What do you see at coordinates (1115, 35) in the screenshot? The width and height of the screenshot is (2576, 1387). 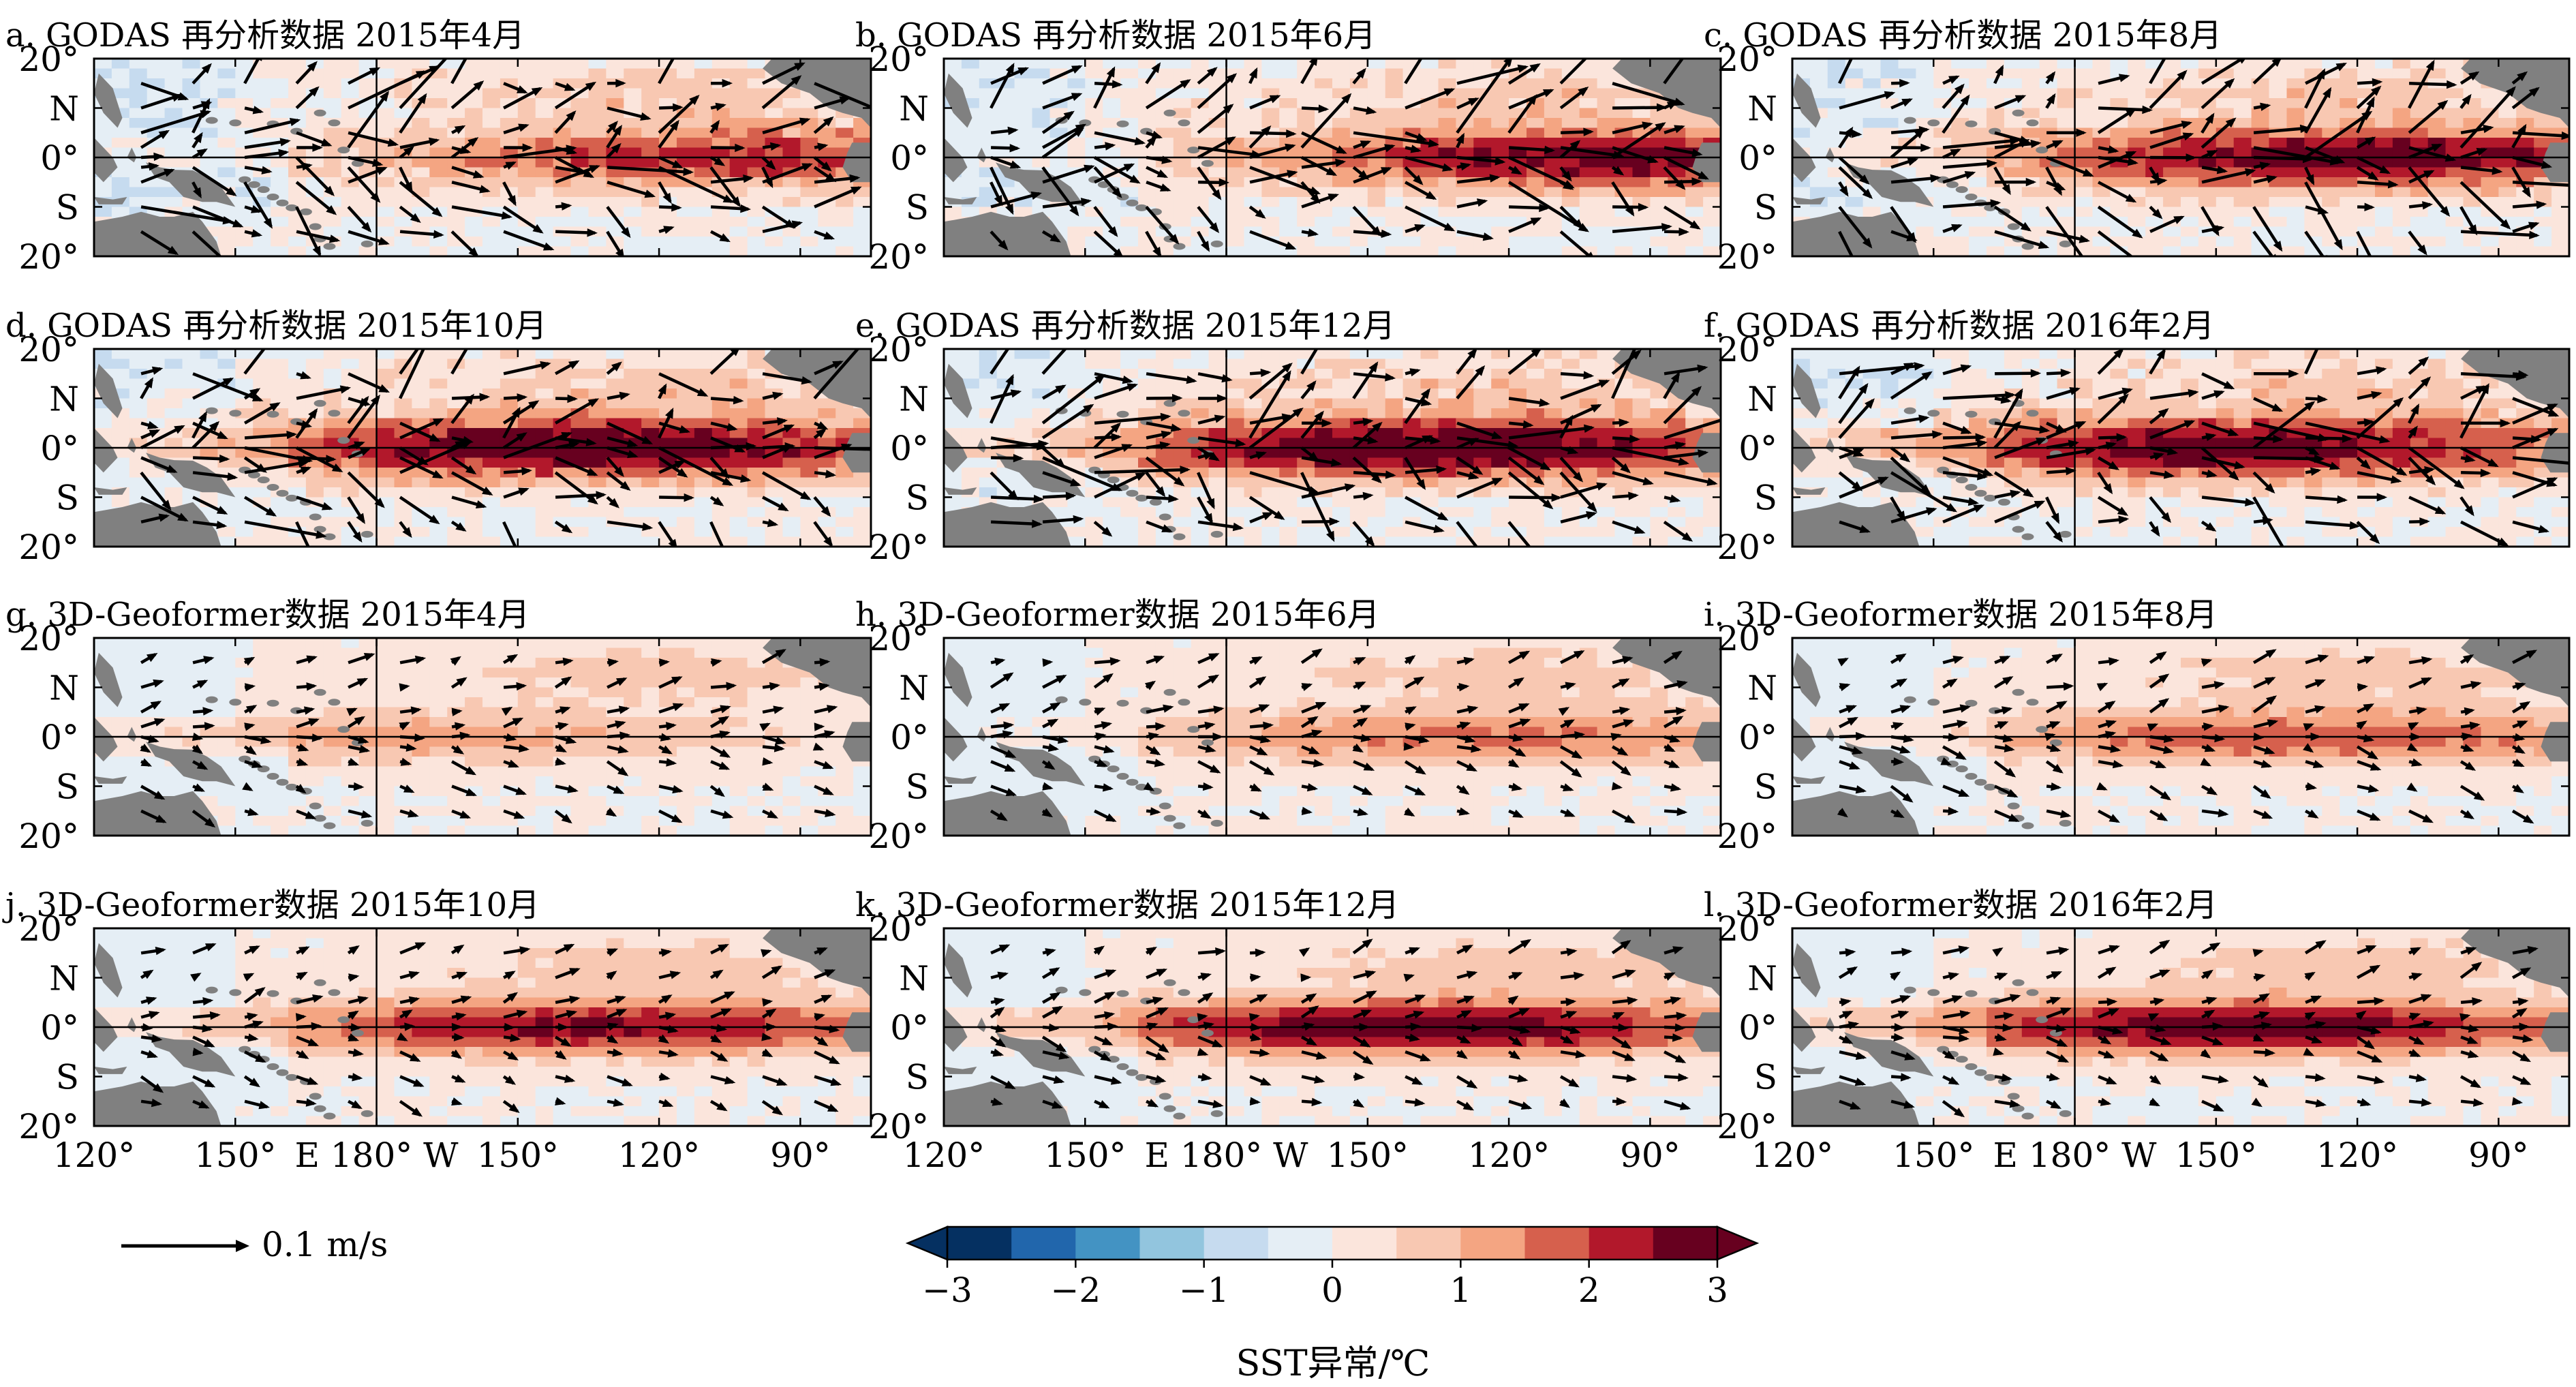 I see `panel-title: b. GODAS 再分析数据 2015年6月` at bounding box center [1115, 35].